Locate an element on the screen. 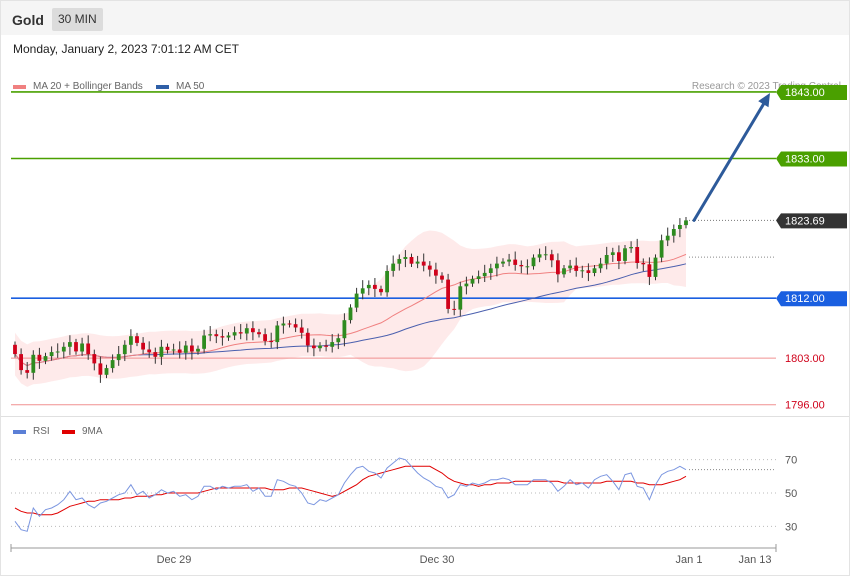 Image resolution: width=850 pixels, height=576 pixels. chart-datetime: Monday, January 2, 2023 7:01:12 AM CET is located at coordinates (126, 49).